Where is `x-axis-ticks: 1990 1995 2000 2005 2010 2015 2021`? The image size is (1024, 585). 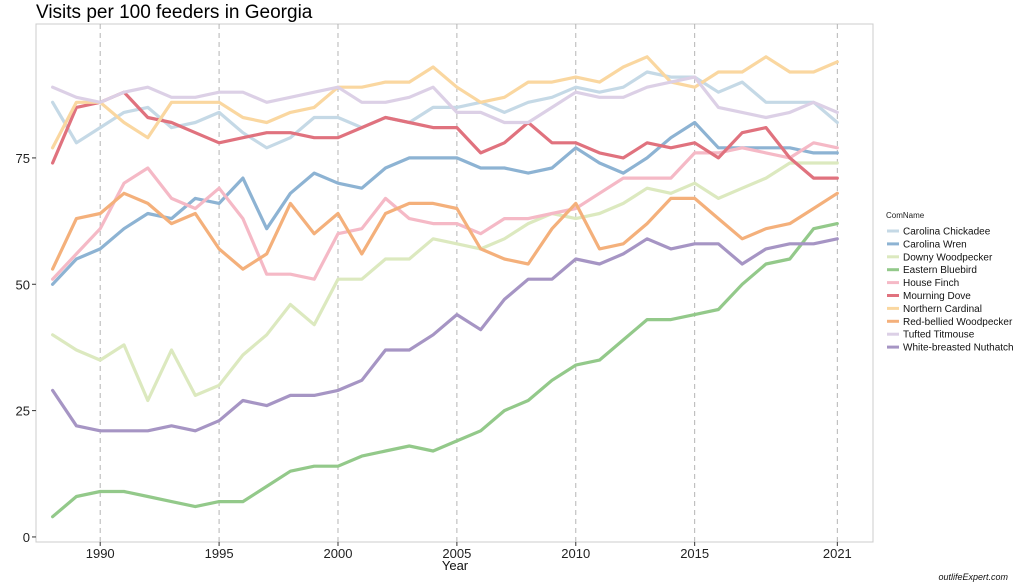 x-axis-ticks: 1990 1995 2000 2005 2010 2015 2021 is located at coordinates (469, 551).